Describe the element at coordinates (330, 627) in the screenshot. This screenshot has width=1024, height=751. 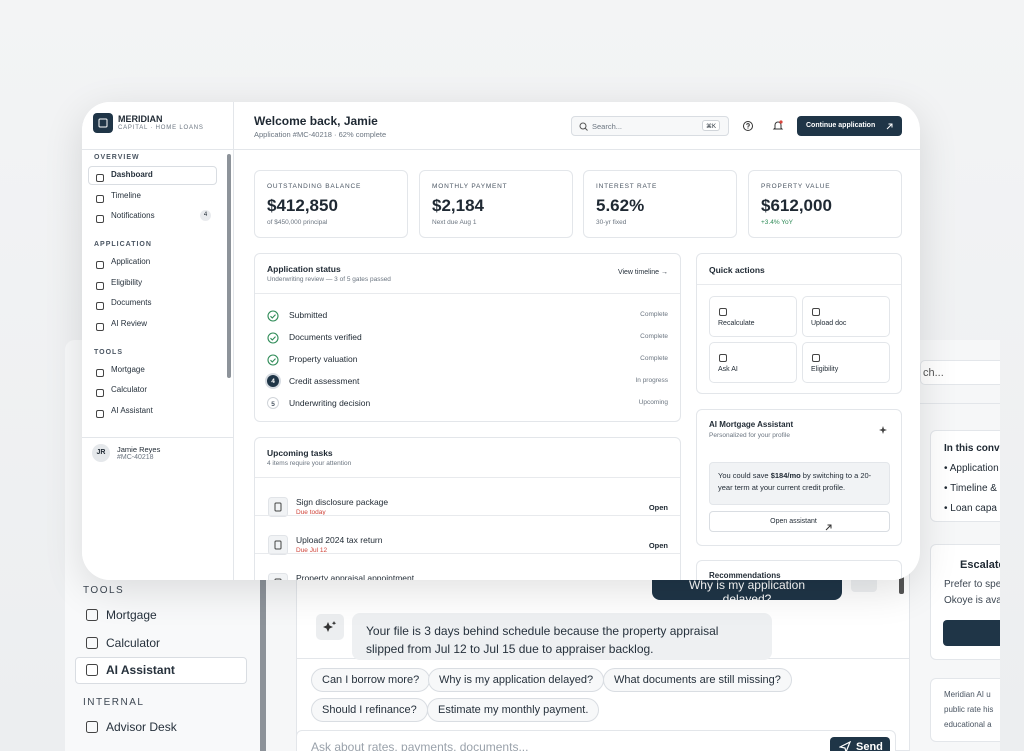
I see `ai-avatar` at that location.